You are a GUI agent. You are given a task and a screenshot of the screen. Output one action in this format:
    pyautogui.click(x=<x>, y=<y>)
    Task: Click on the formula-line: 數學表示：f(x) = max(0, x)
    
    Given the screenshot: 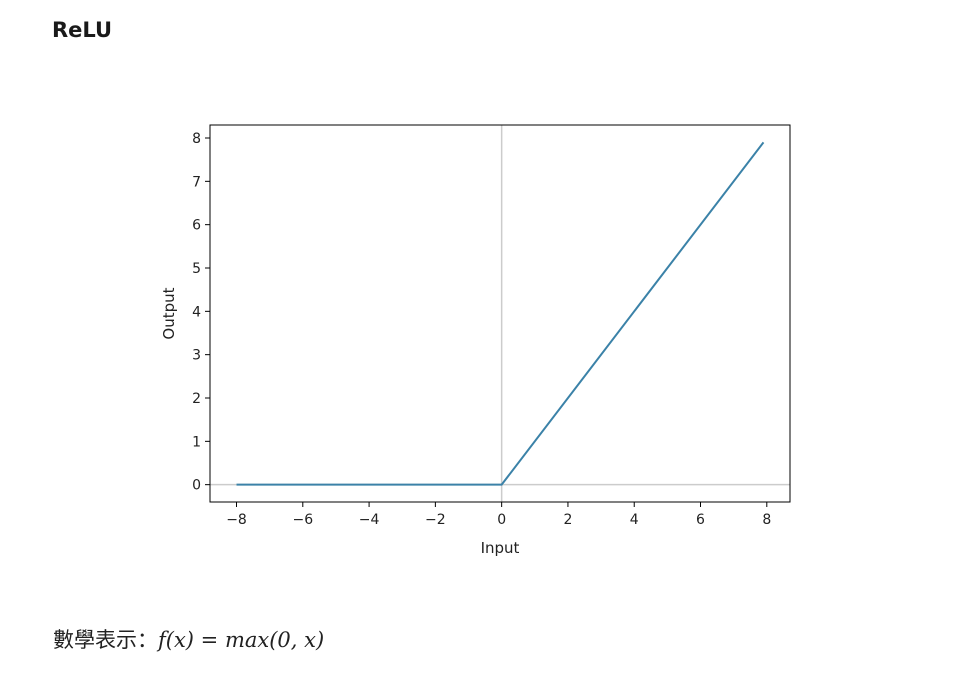 What is the action you would take?
    pyautogui.click(x=188, y=639)
    